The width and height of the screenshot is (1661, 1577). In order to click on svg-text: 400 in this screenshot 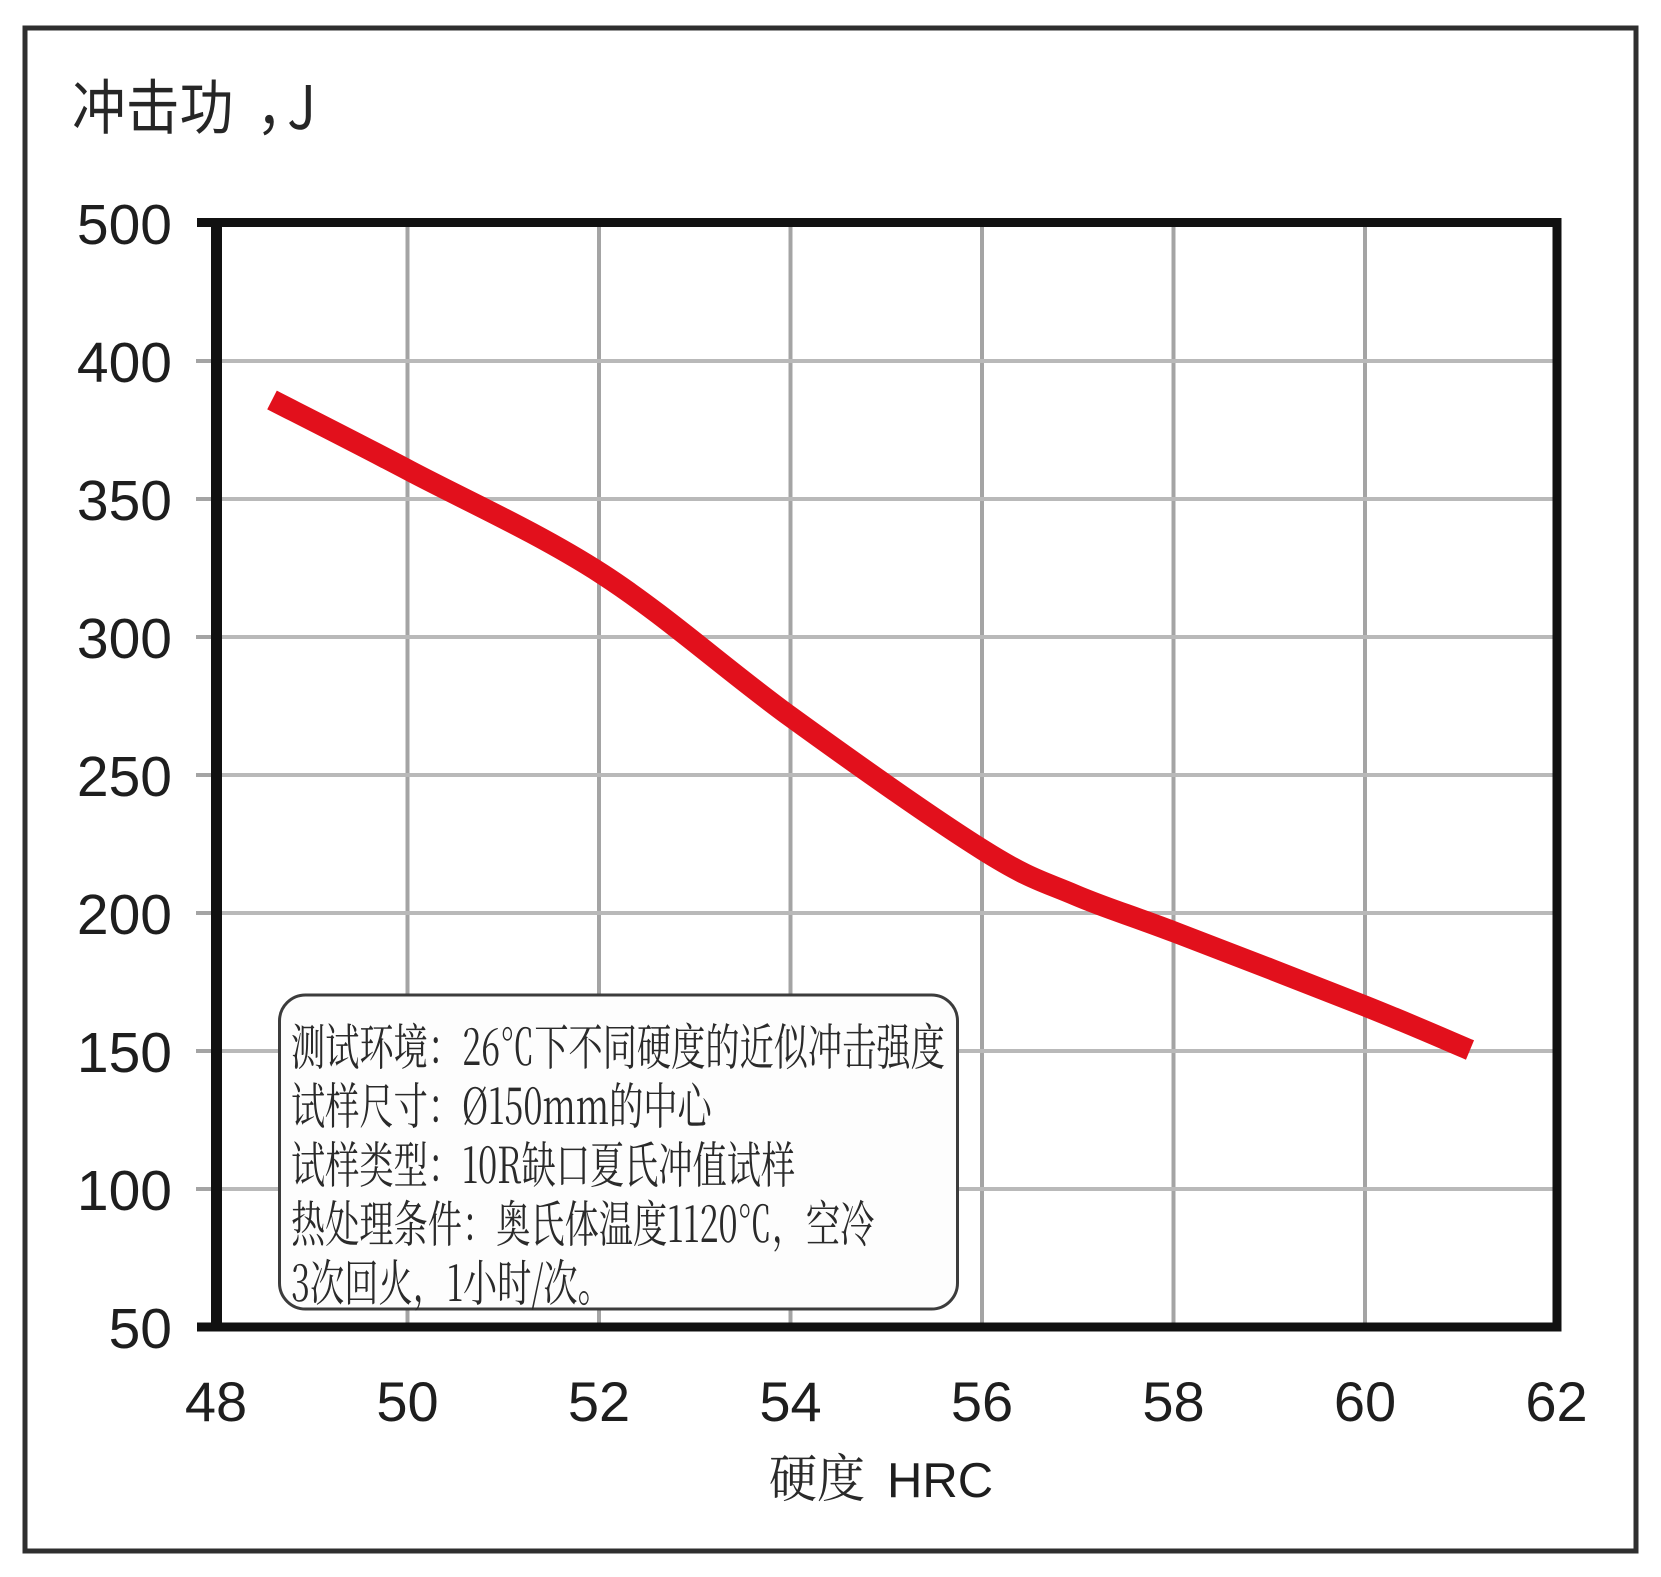, I will do `click(124, 363)`.